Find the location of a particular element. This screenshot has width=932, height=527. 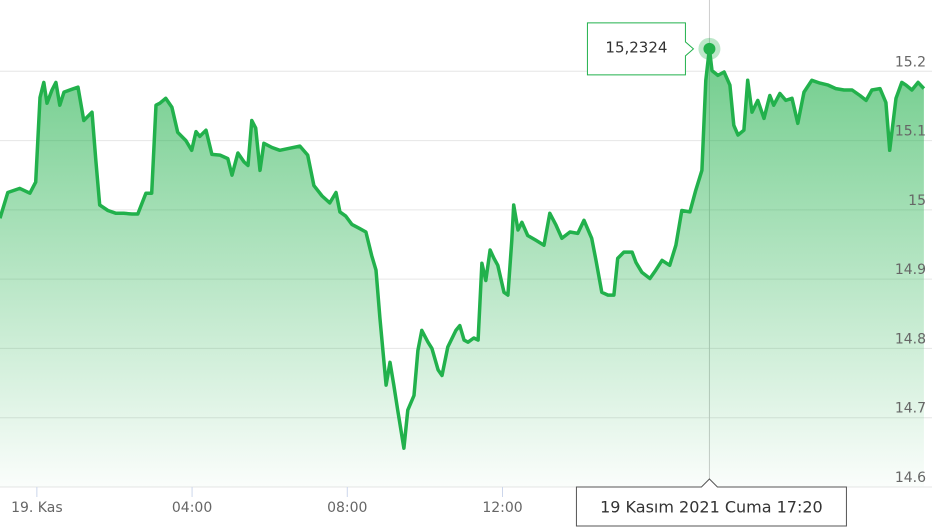

y-tick-label: 15.1 is located at coordinates (910, 132).